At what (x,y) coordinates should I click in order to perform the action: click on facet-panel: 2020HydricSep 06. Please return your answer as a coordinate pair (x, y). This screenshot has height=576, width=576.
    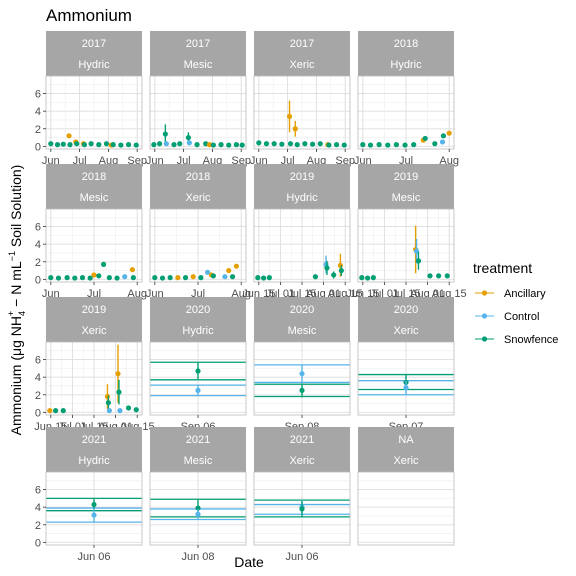
    Looking at the image, I should click on (198, 365).